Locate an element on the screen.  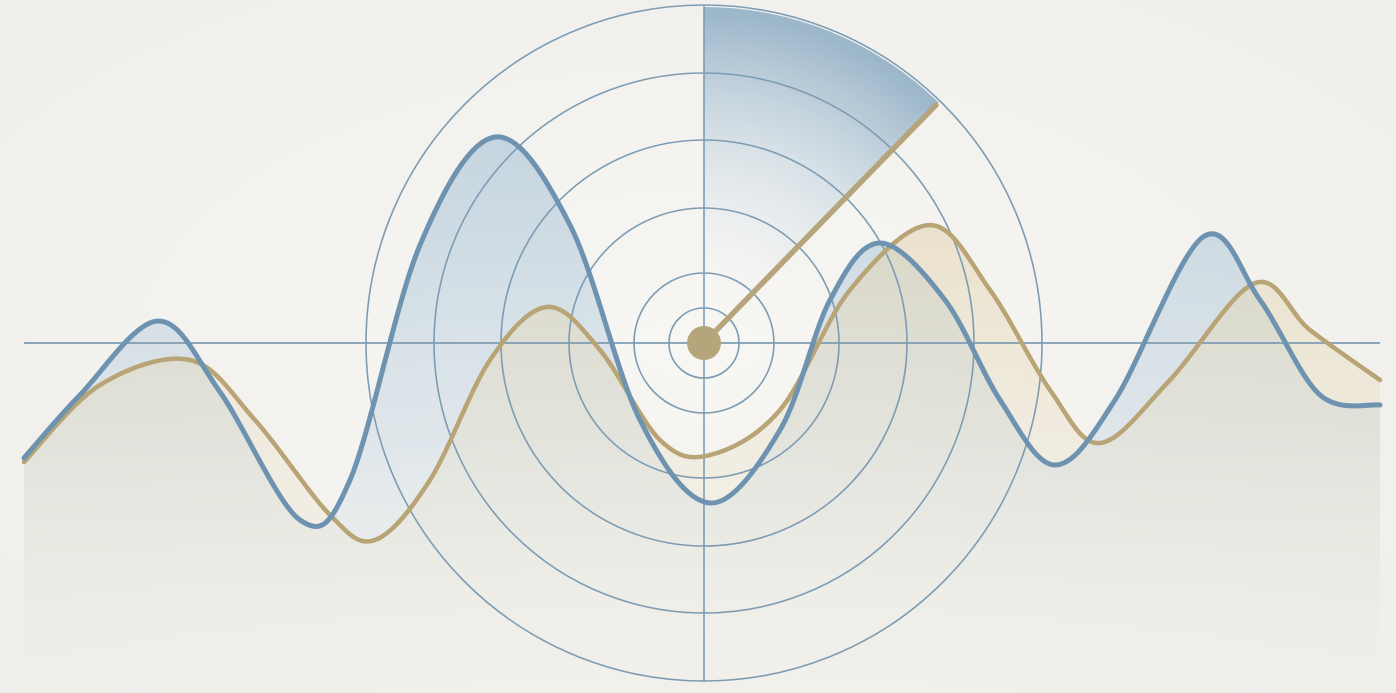
radar-sweep-wedge is located at coordinates (821, 175).